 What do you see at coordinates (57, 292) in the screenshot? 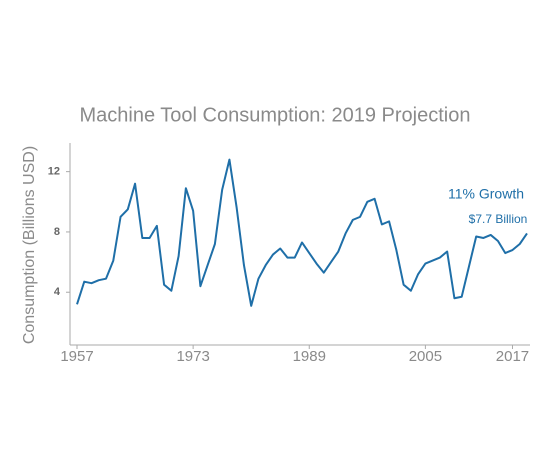
I see `y-tick-label: 4` at bounding box center [57, 292].